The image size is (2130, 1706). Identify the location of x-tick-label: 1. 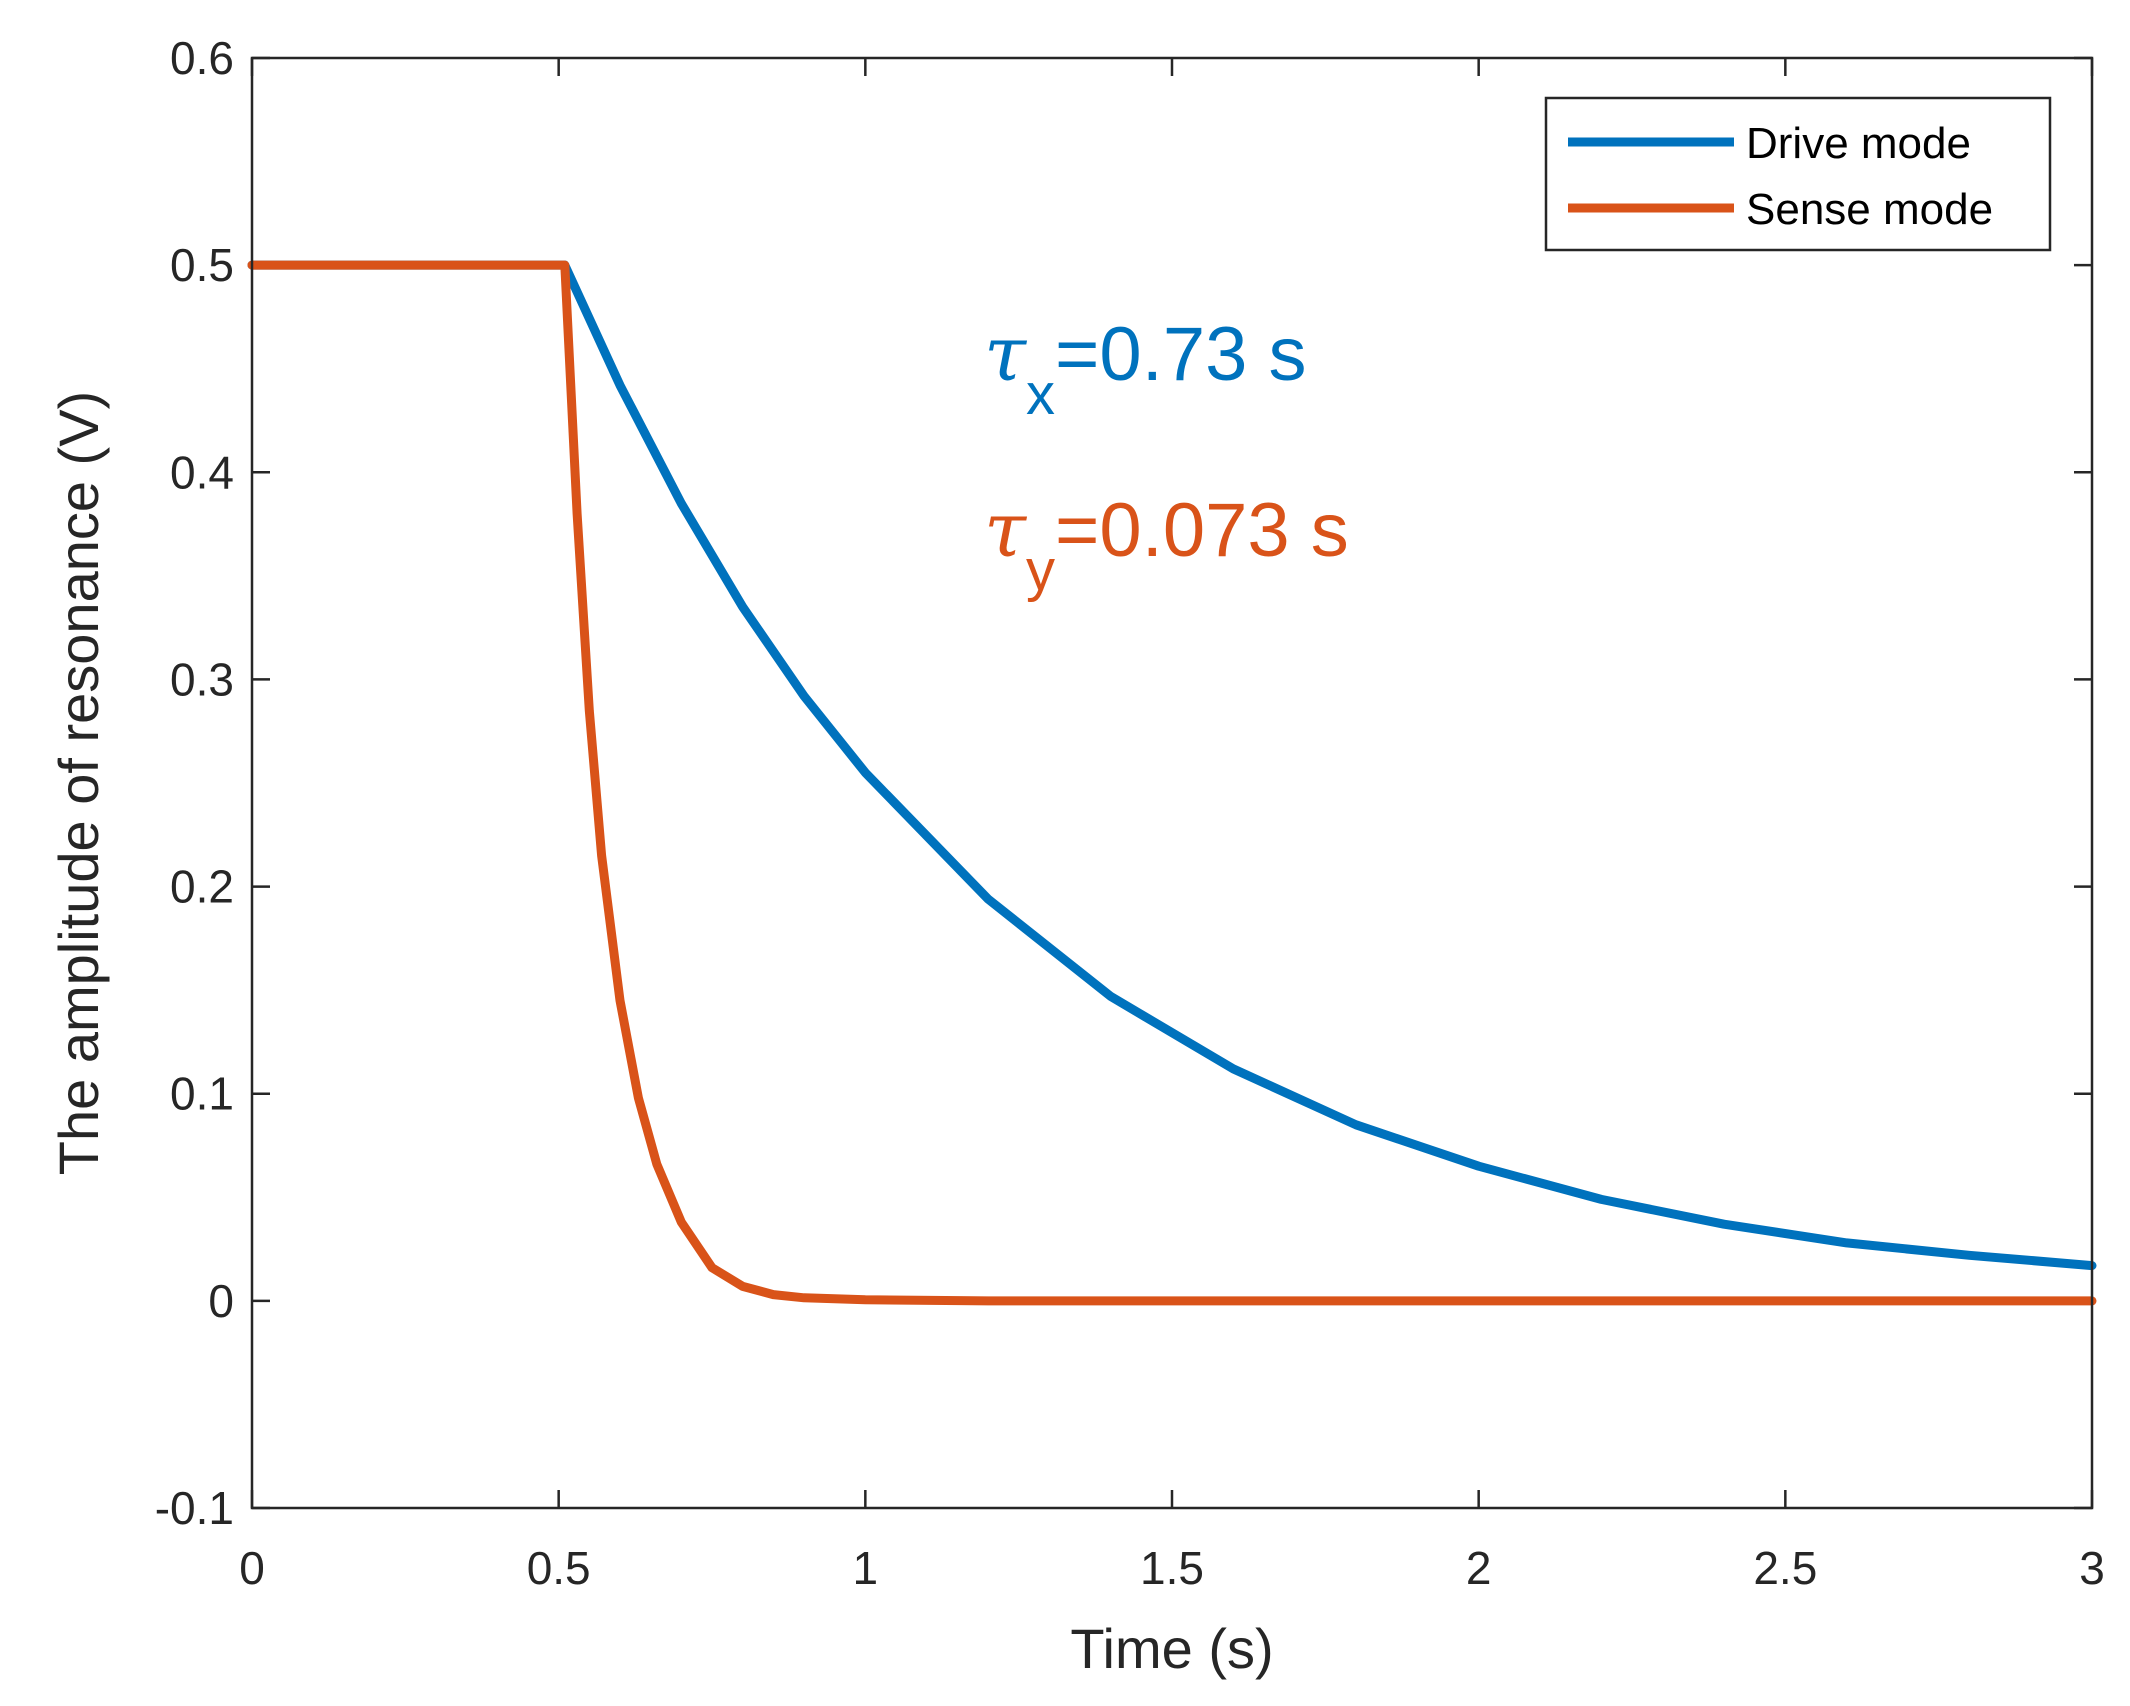
(866, 1568).